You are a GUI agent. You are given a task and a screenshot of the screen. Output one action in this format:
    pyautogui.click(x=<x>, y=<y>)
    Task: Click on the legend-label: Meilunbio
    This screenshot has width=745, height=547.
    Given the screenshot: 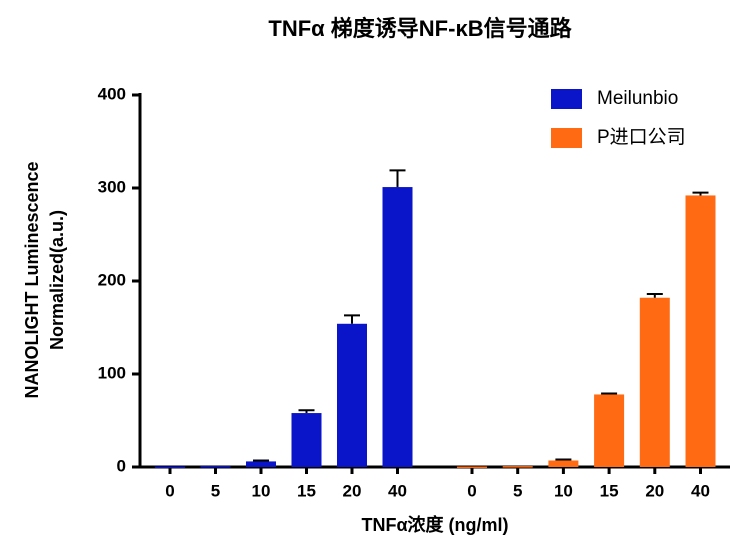 What is the action you would take?
    pyautogui.click(x=637, y=98)
    